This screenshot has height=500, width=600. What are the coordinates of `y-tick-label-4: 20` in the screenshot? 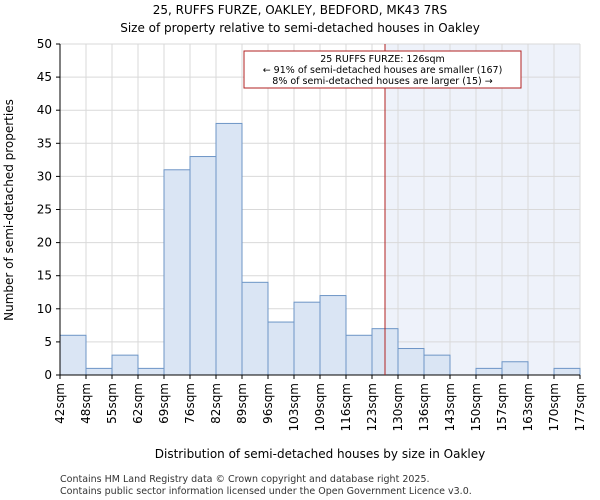 It's located at (44, 243).